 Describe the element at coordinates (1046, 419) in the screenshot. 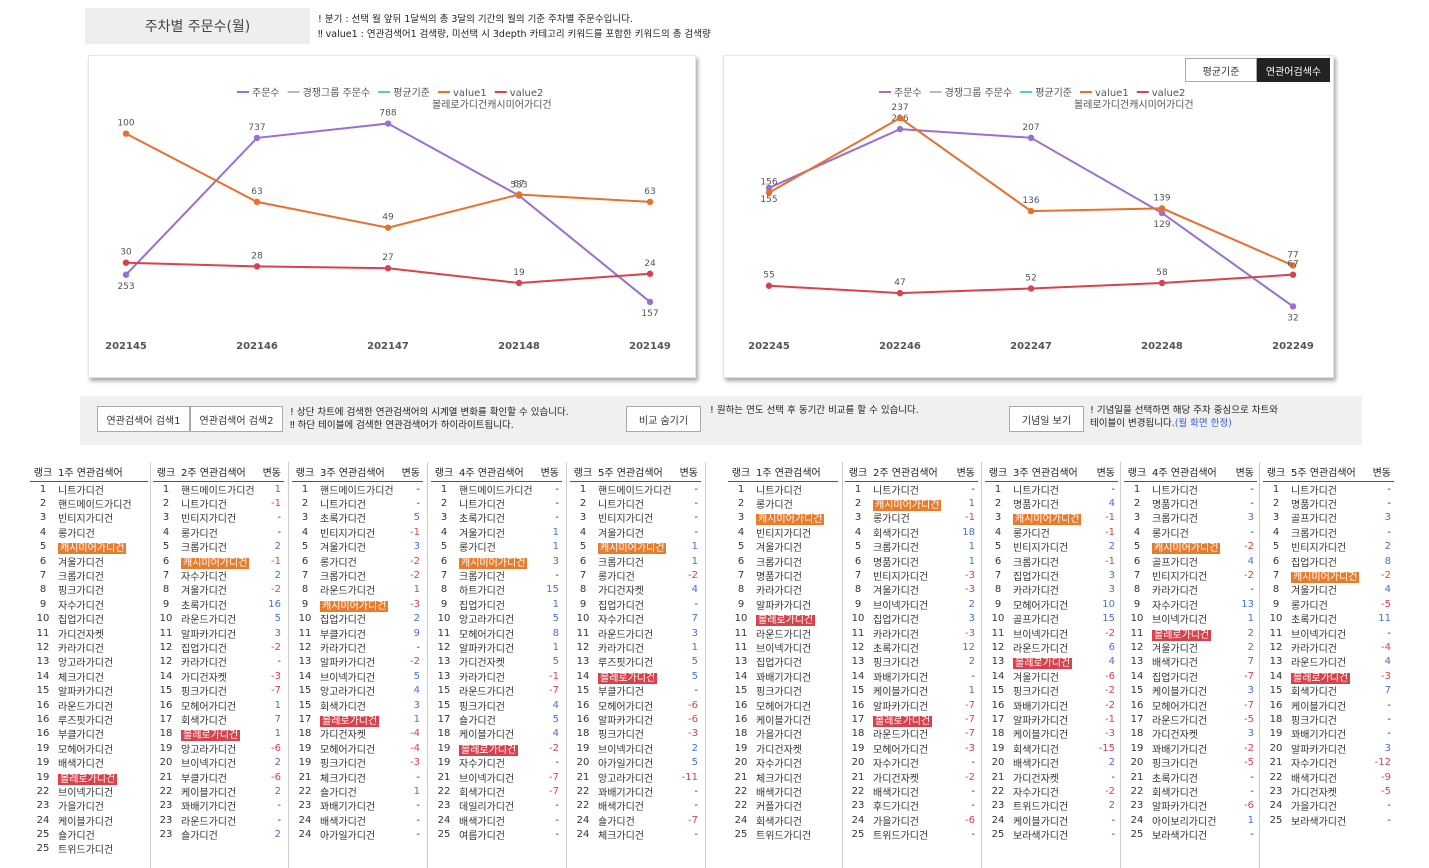

I see `anniversary-button: 기념일 보기` at that location.